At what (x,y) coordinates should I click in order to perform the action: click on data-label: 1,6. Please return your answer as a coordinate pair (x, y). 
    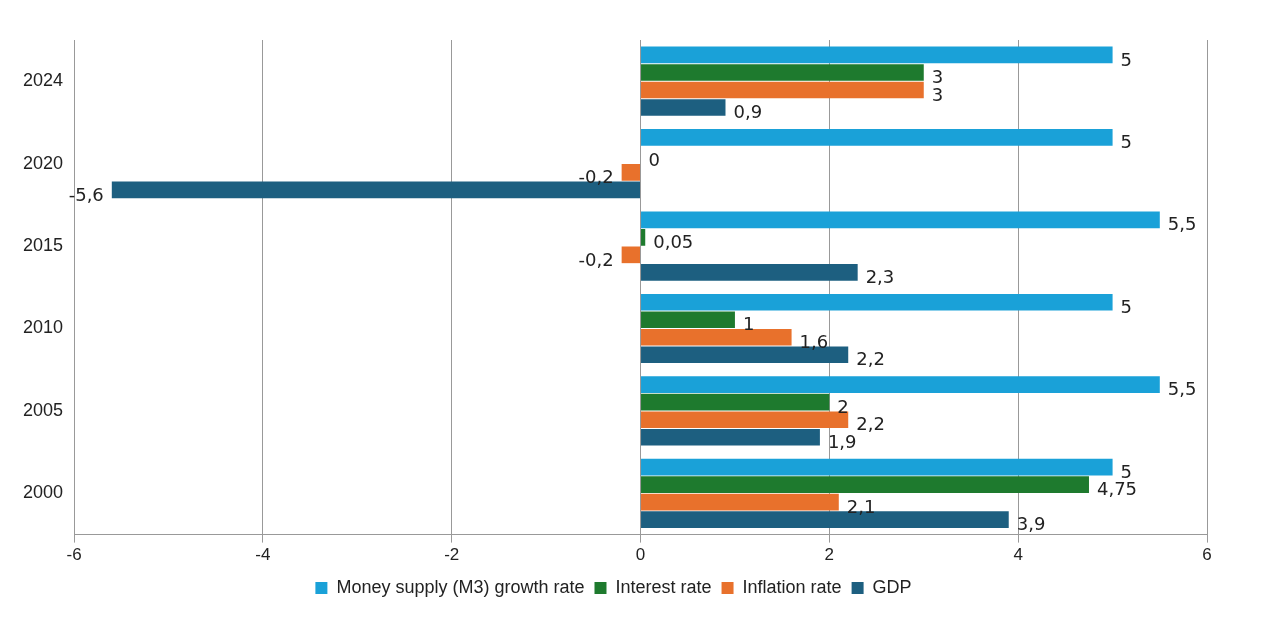
    Looking at the image, I should click on (814, 341).